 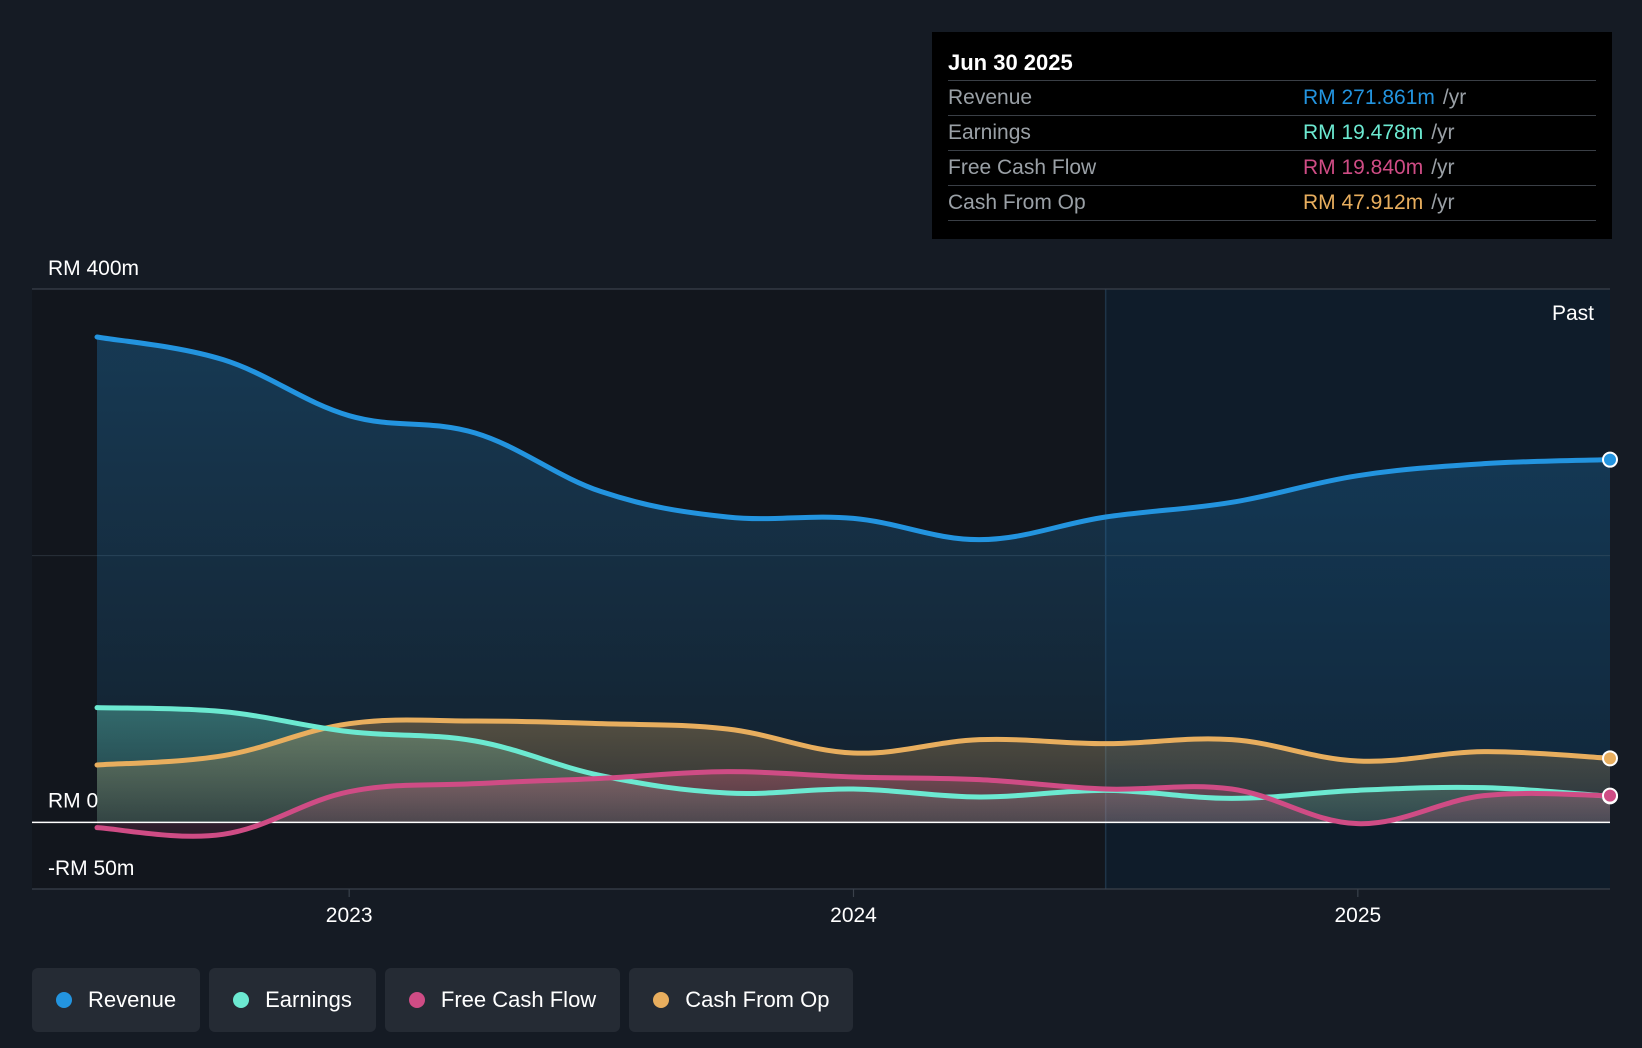 What do you see at coordinates (73, 800) in the screenshot?
I see `y-tick-label: RM 0` at bounding box center [73, 800].